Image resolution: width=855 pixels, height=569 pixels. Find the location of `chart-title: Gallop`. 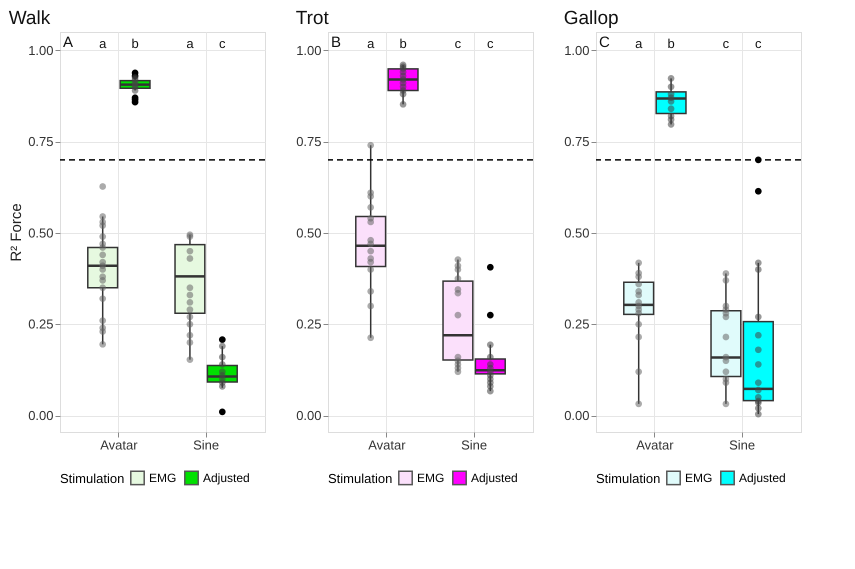

chart-title: Gallop is located at coordinates (591, 18).